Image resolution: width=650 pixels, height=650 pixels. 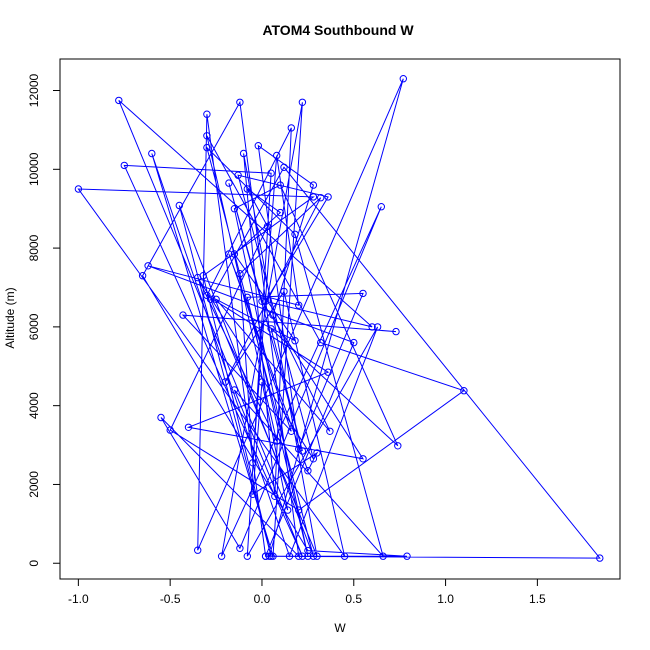 What do you see at coordinates (43, 320) in the screenshot?
I see `y-axis: 0 2000 4000 6000 8000 10000 12000` at bounding box center [43, 320].